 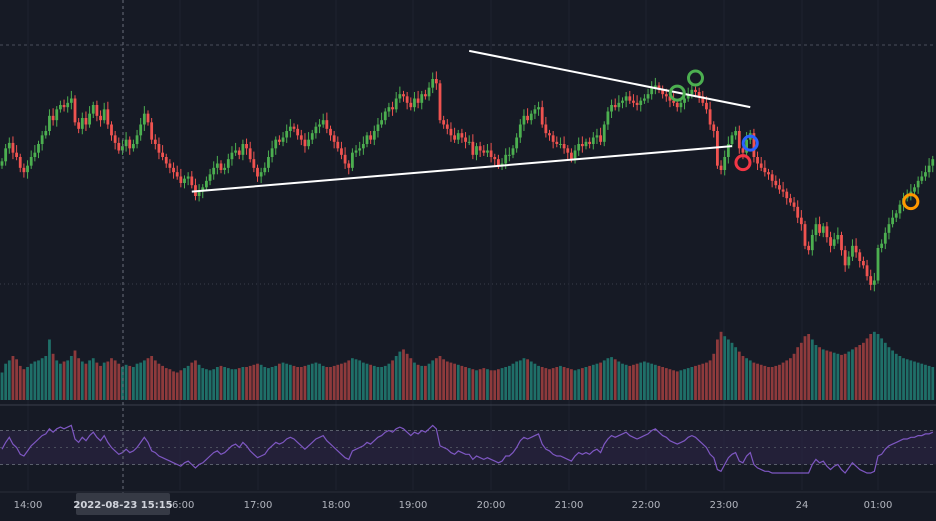 I want to click on signal-marker-red, so click(x=743, y=163).